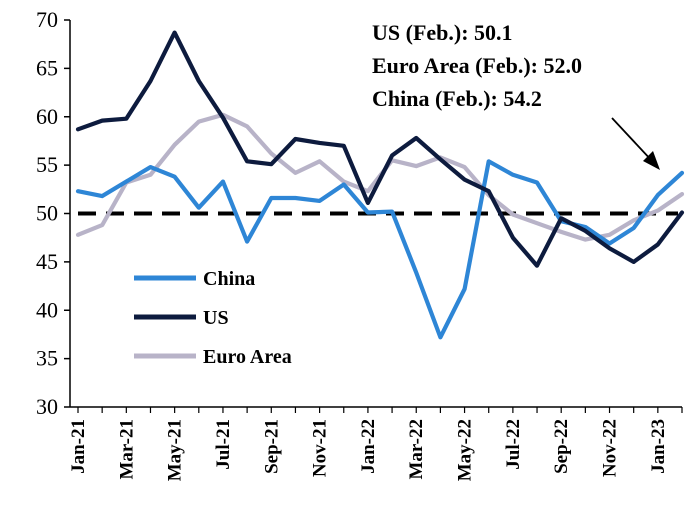  I want to click on y-axis-ticks: 30 35 40 45 50 55 60 65 70, so click(53, 213).